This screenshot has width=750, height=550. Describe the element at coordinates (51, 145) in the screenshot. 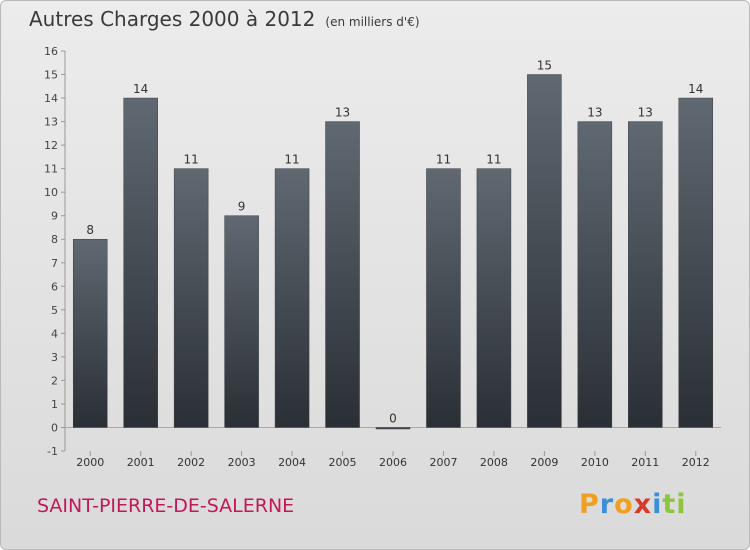

I see `y-tick-label: 12` at that location.